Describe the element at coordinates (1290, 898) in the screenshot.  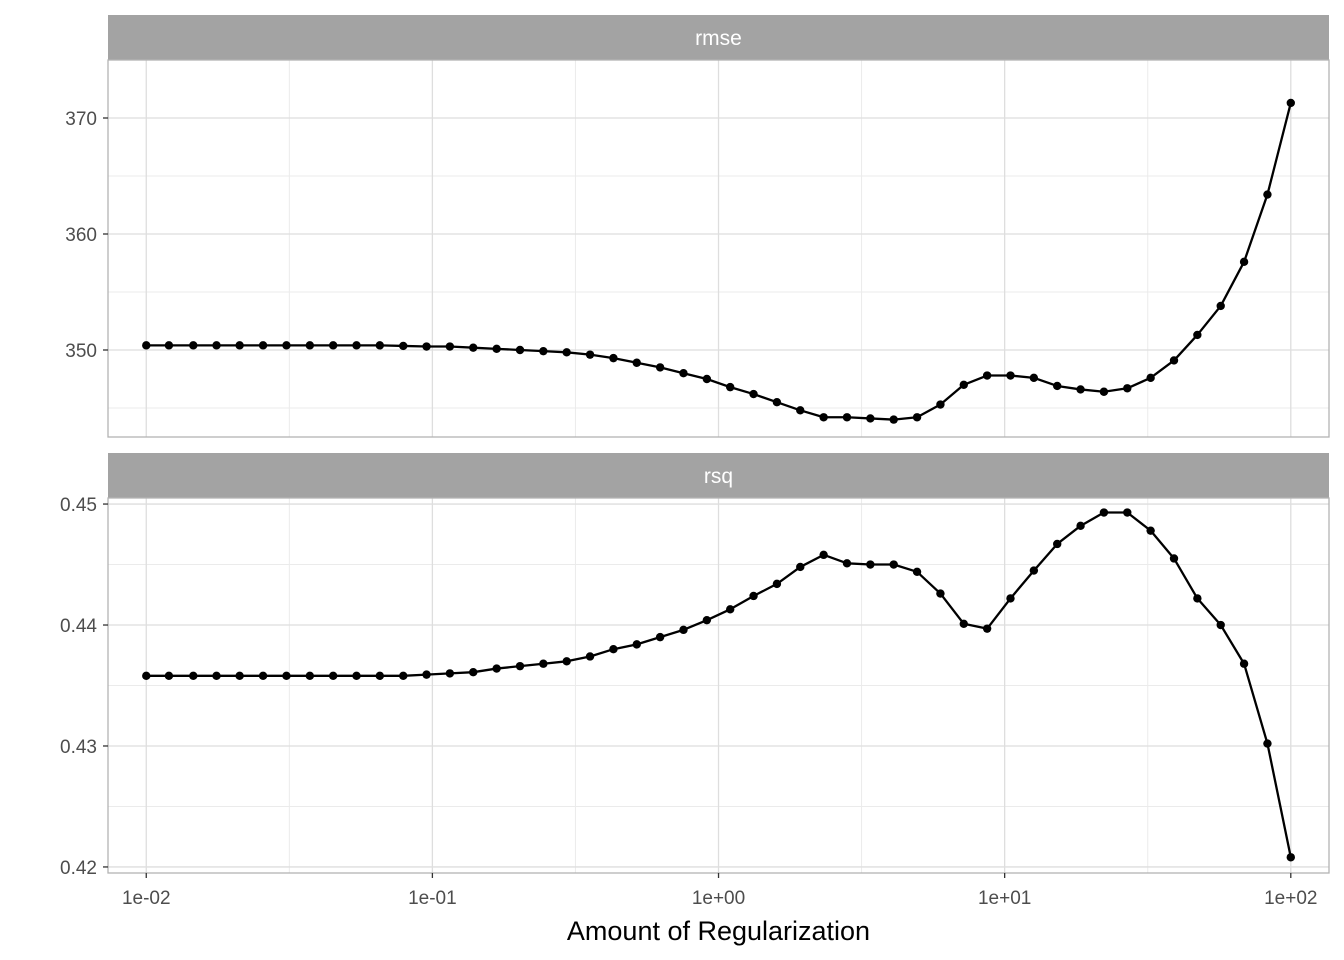
I see `x-tick-label: 1e+02` at that location.